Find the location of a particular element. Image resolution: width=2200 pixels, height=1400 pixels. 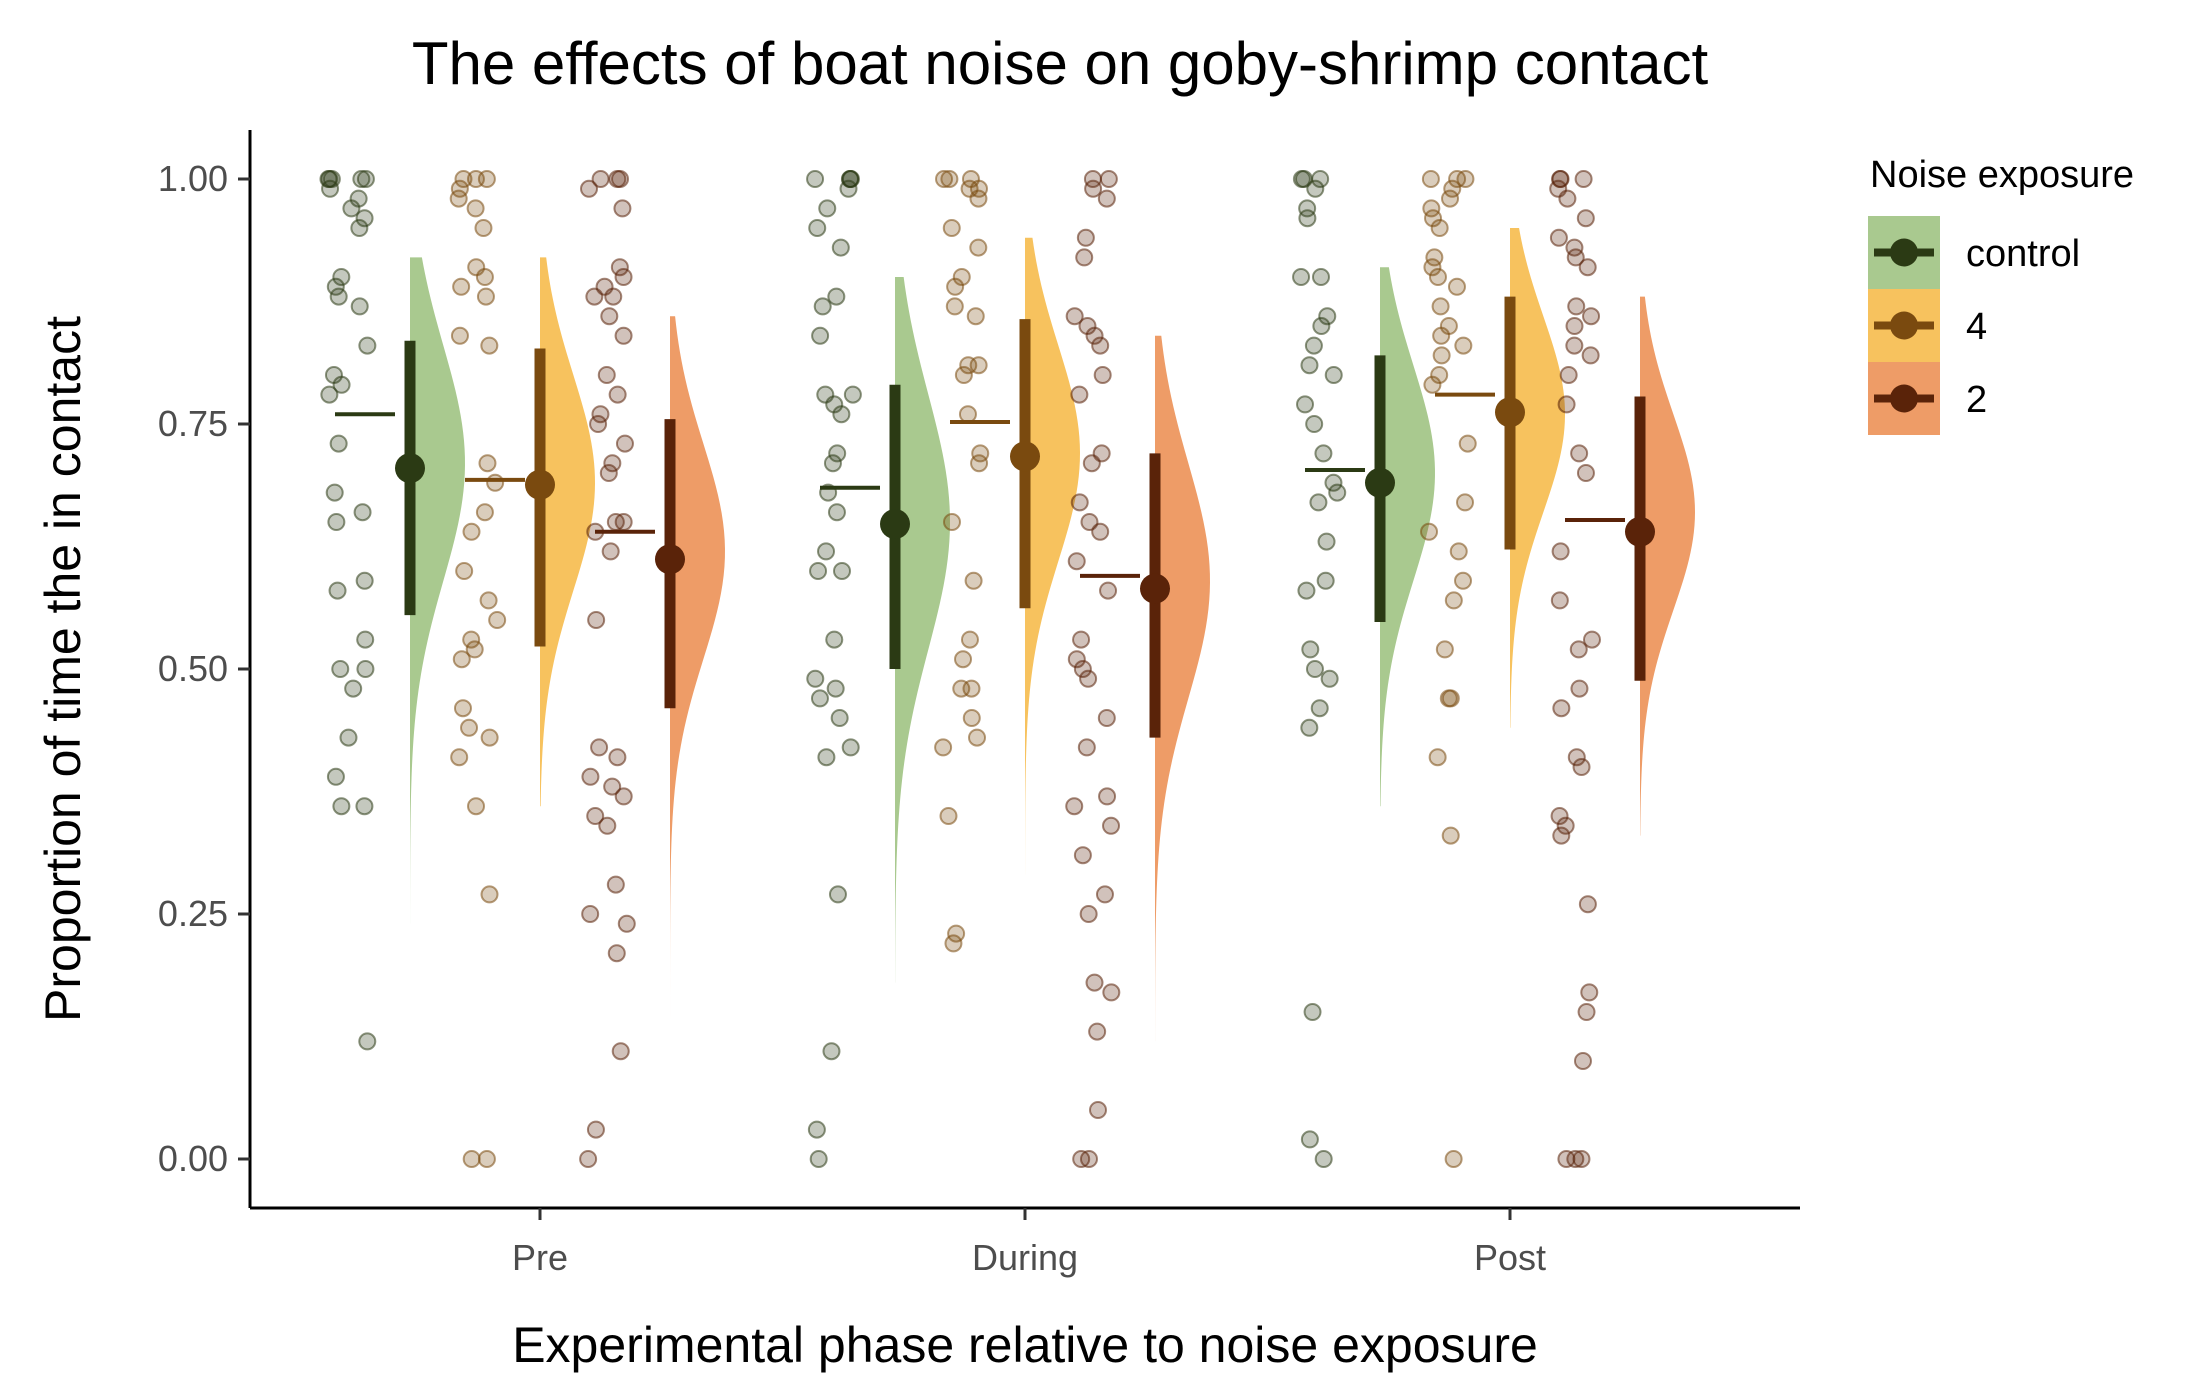

y-axis-ticks: 0.00 0.25 0.50 0.75 1.00 is located at coordinates (204, 668).